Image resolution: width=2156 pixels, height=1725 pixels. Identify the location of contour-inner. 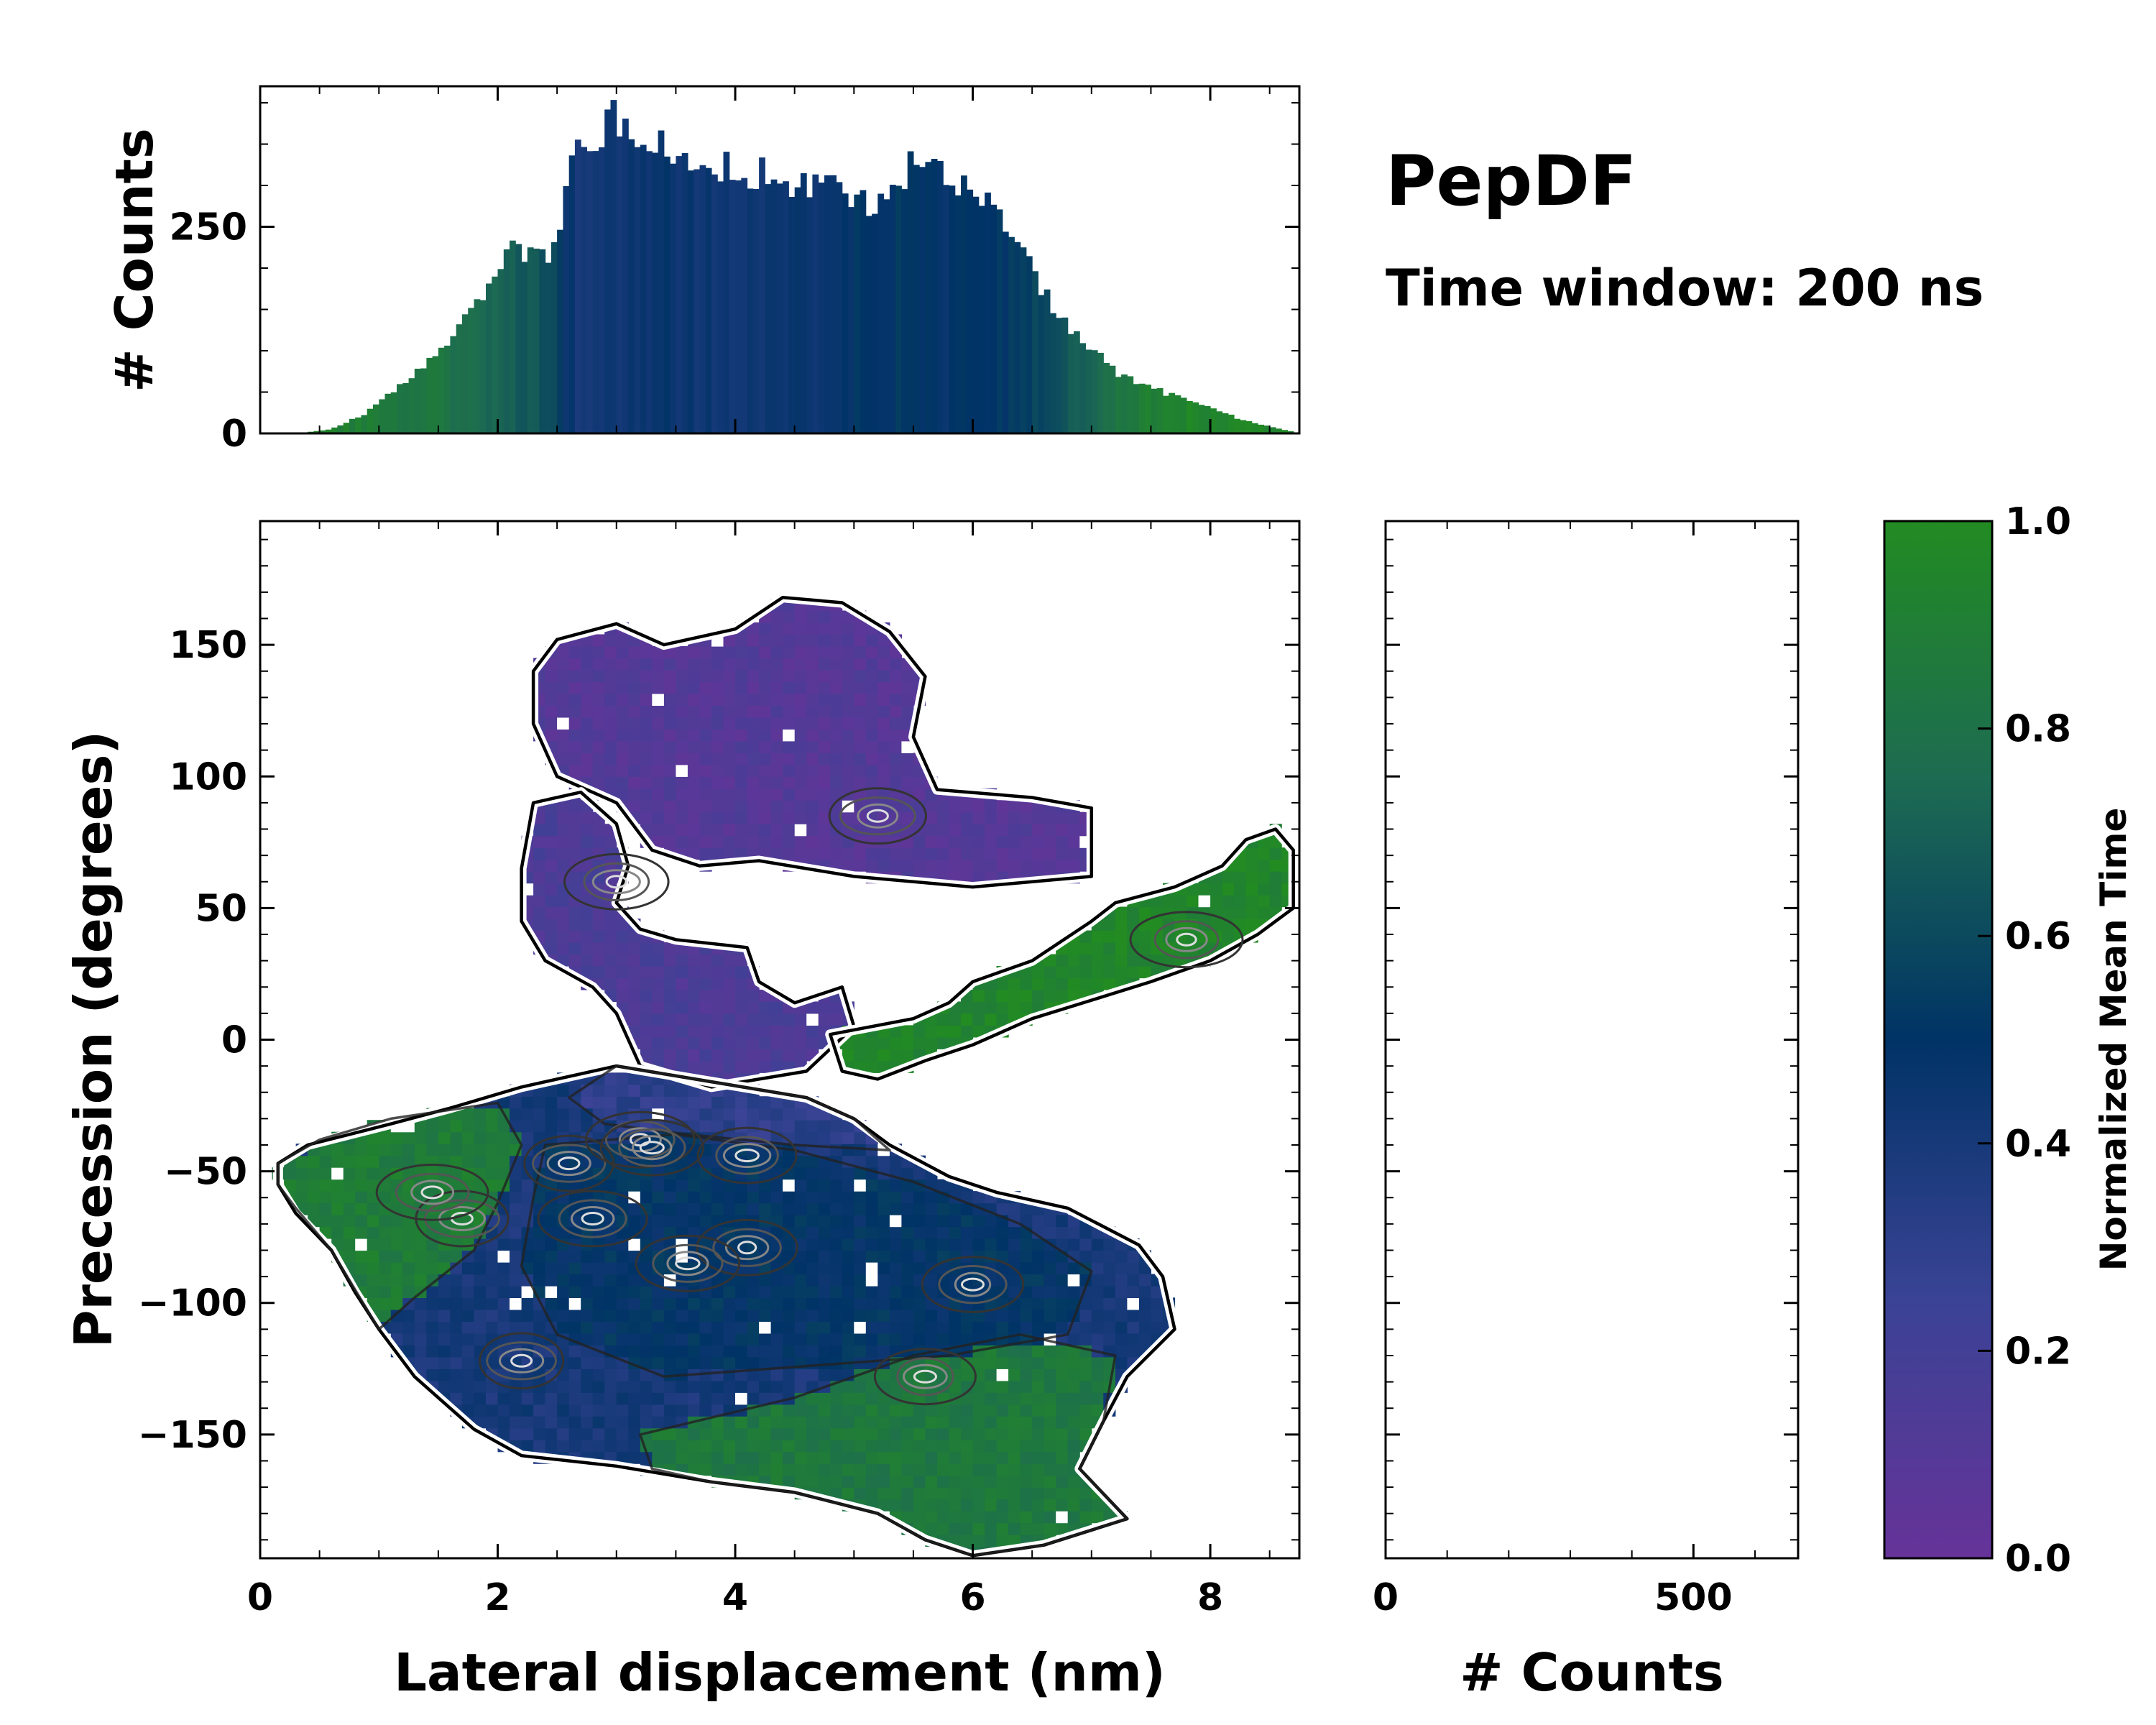
(807, 1256).